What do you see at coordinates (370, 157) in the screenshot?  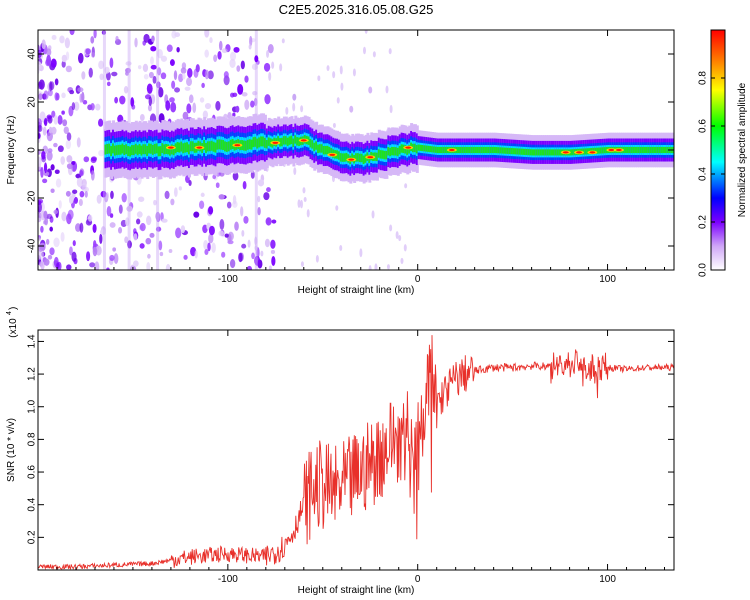 I see `hot-spot-core` at bounding box center [370, 157].